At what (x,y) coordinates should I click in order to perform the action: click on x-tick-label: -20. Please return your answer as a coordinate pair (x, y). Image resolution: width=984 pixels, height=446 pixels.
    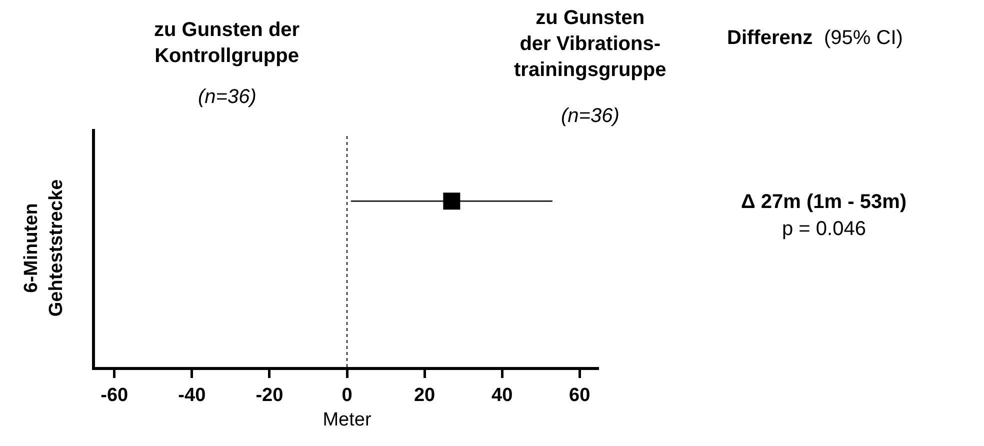
    Looking at the image, I should click on (270, 395).